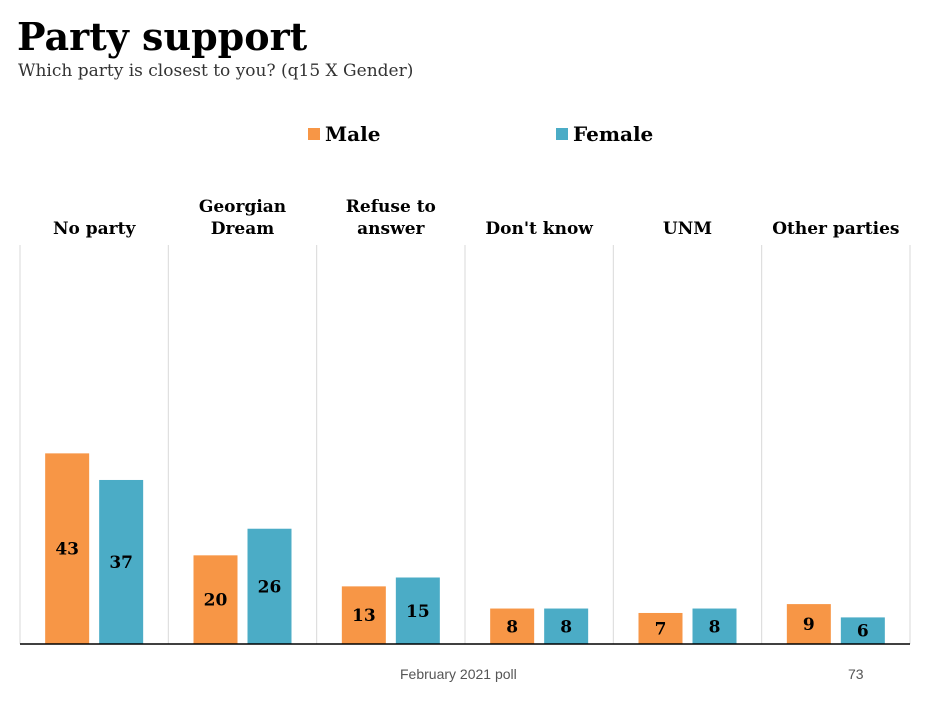  I want to click on category-label: Refuse to, so click(391, 207).